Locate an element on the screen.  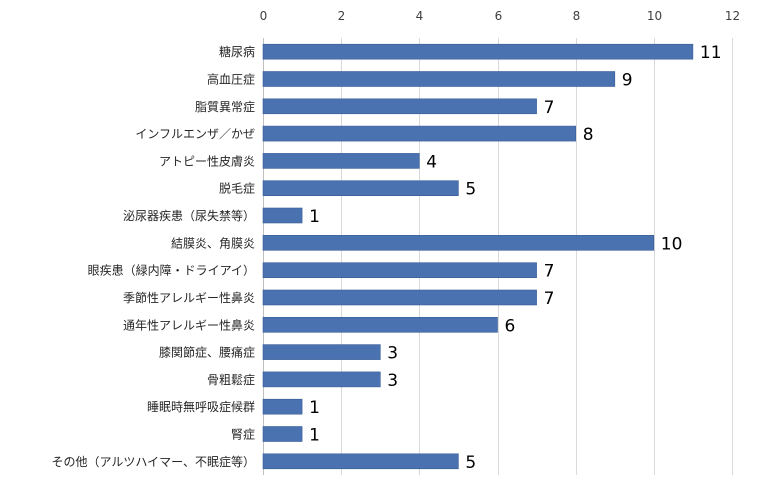
category-label: 骨粗鬆症 is located at coordinates (231, 379).